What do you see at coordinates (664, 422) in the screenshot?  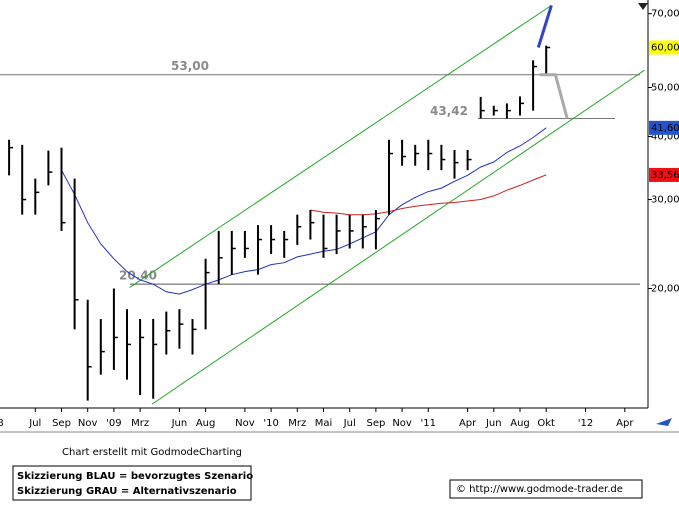 I see `axis-icon` at bounding box center [664, 422].